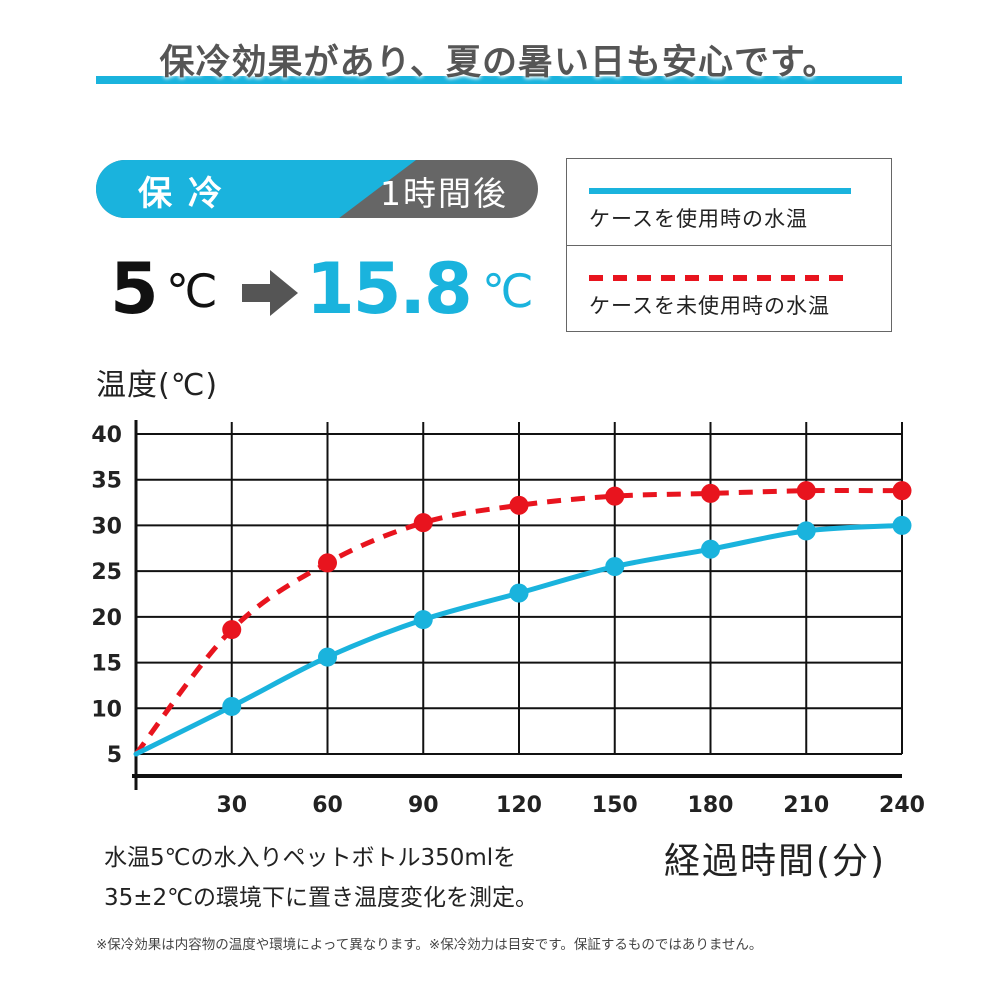  Describe the element at coordinates (709, 306) in the screenshot. I see `legend-label-without-case: ケースを未使用時の水温` at that location.